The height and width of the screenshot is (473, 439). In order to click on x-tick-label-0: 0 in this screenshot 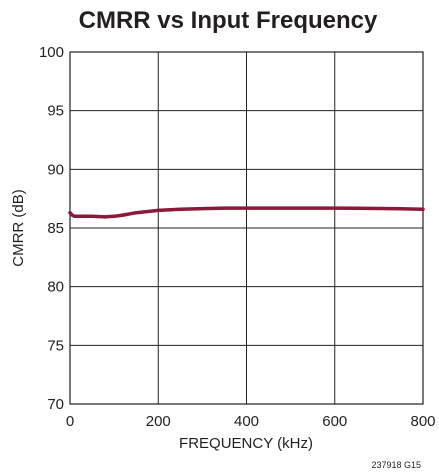, I will do `click(70, 421)`.